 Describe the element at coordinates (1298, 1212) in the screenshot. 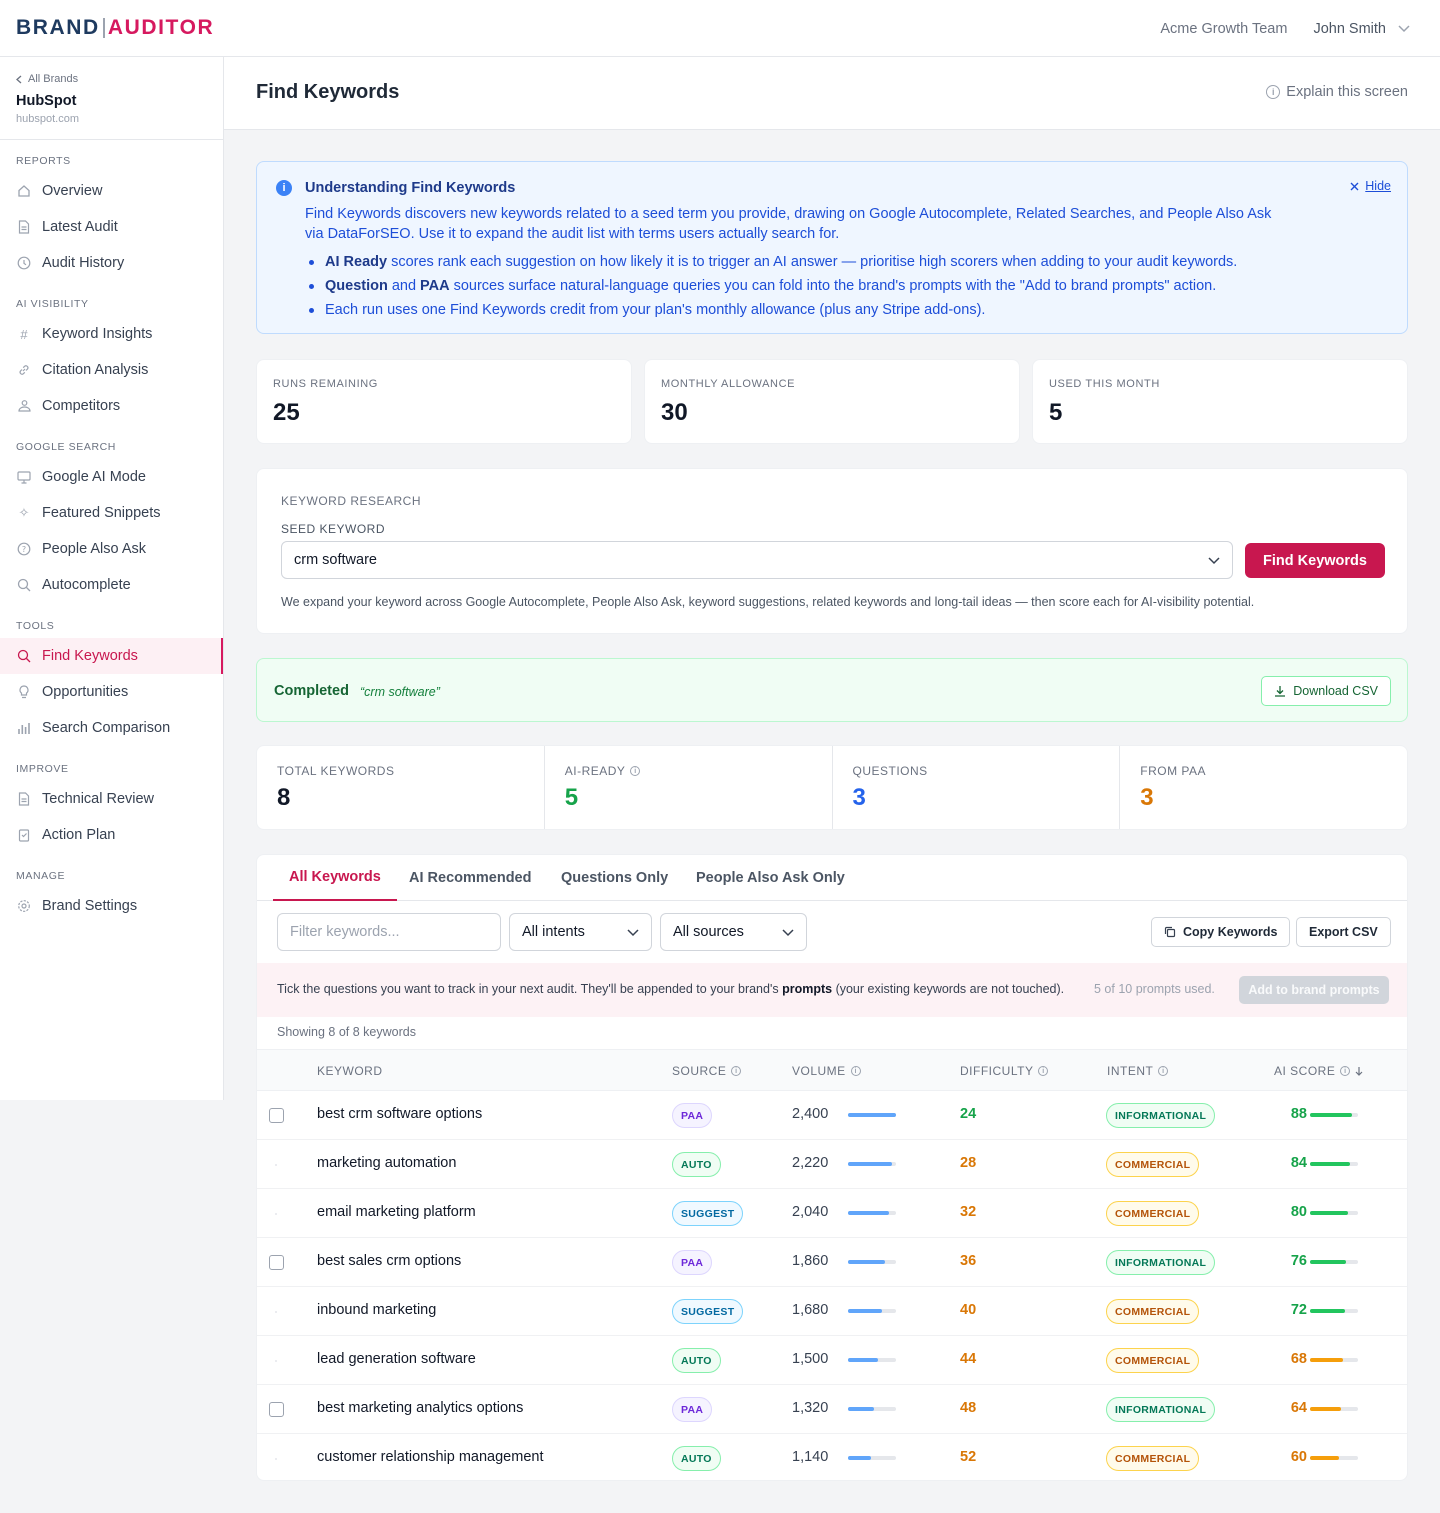

I see `ai-score-cell: 80` at that location.